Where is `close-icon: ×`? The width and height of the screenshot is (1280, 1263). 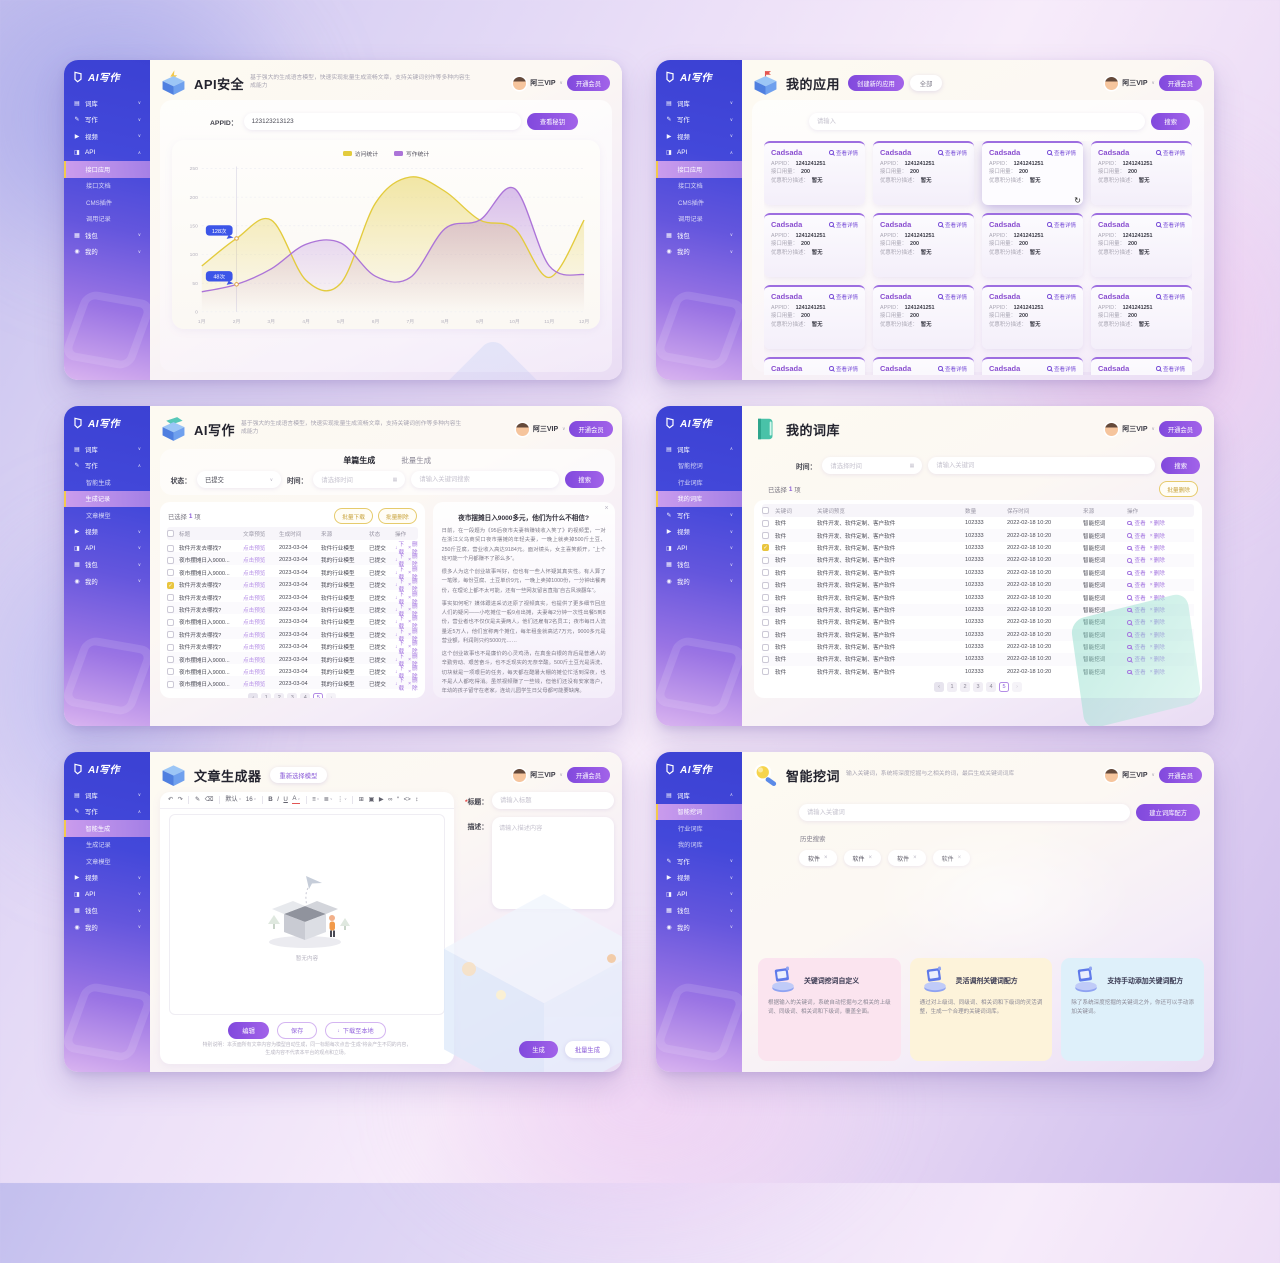
close-icon: × is located at coordinates (826, 858).